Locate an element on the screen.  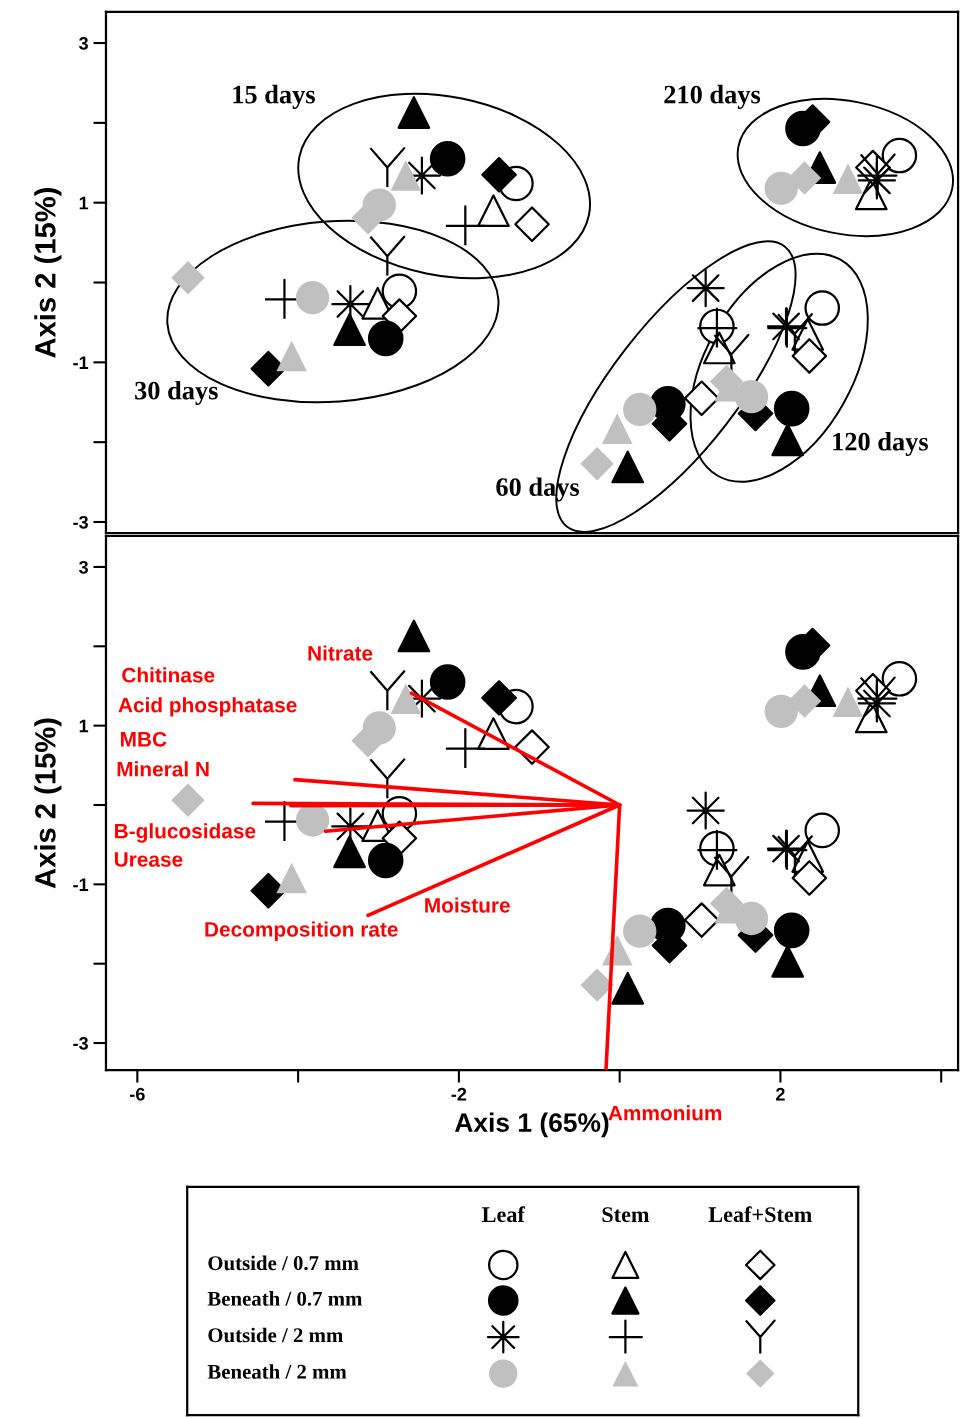
text: Leaf is located at coordinates (504, 1214).